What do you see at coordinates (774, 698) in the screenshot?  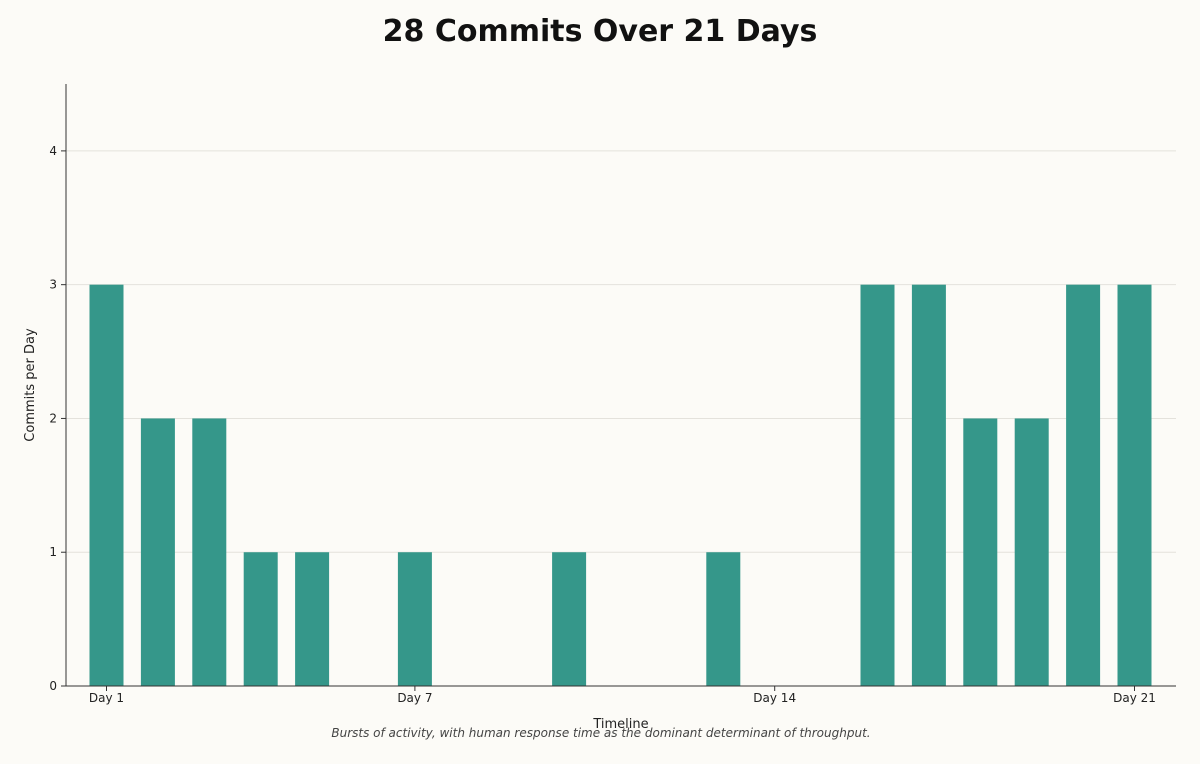 I see `x-tick-label: Day 14` at bounding box center [774, 698].